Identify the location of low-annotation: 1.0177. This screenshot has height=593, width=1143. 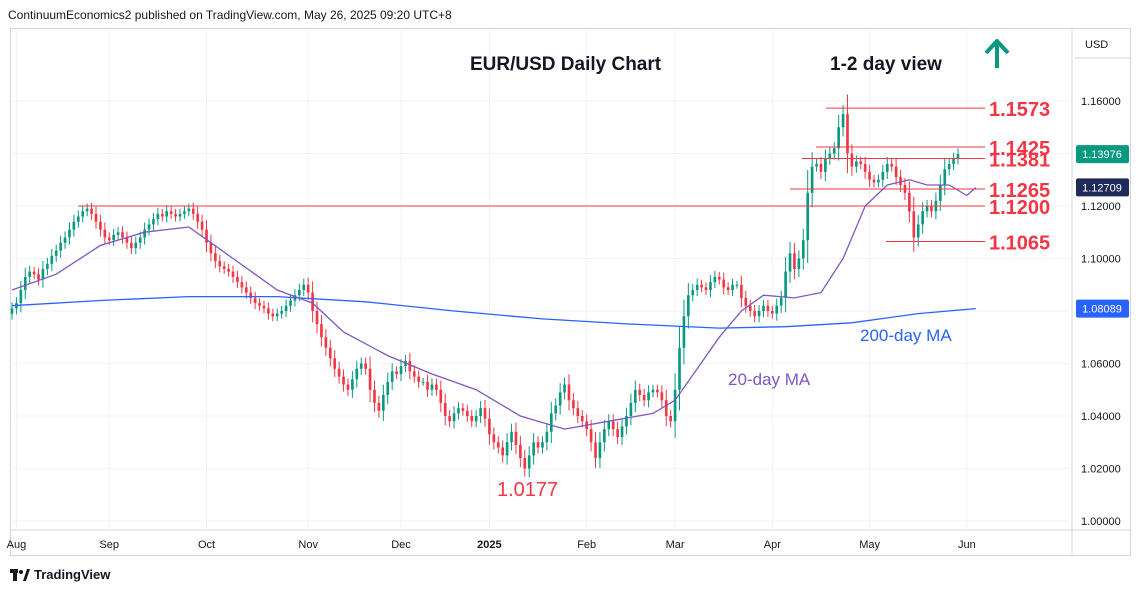
(527, 490).